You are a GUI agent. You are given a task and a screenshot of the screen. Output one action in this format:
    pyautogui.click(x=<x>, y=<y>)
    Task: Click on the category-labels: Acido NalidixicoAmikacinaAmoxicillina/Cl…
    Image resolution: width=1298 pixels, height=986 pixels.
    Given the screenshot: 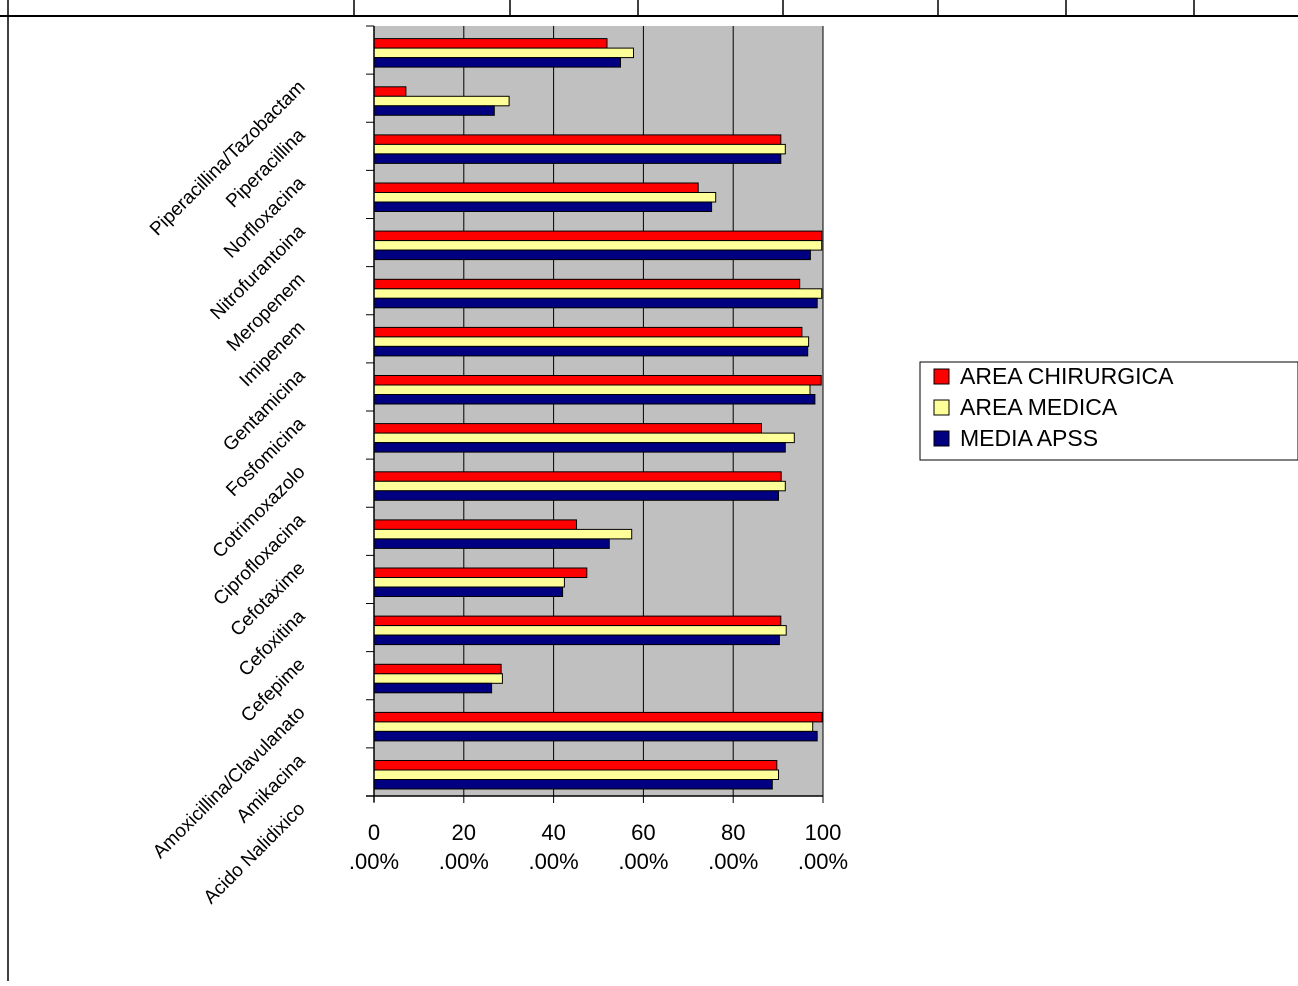 What is the action you would take?
    pyautogui.click(x=228, y=493)
    